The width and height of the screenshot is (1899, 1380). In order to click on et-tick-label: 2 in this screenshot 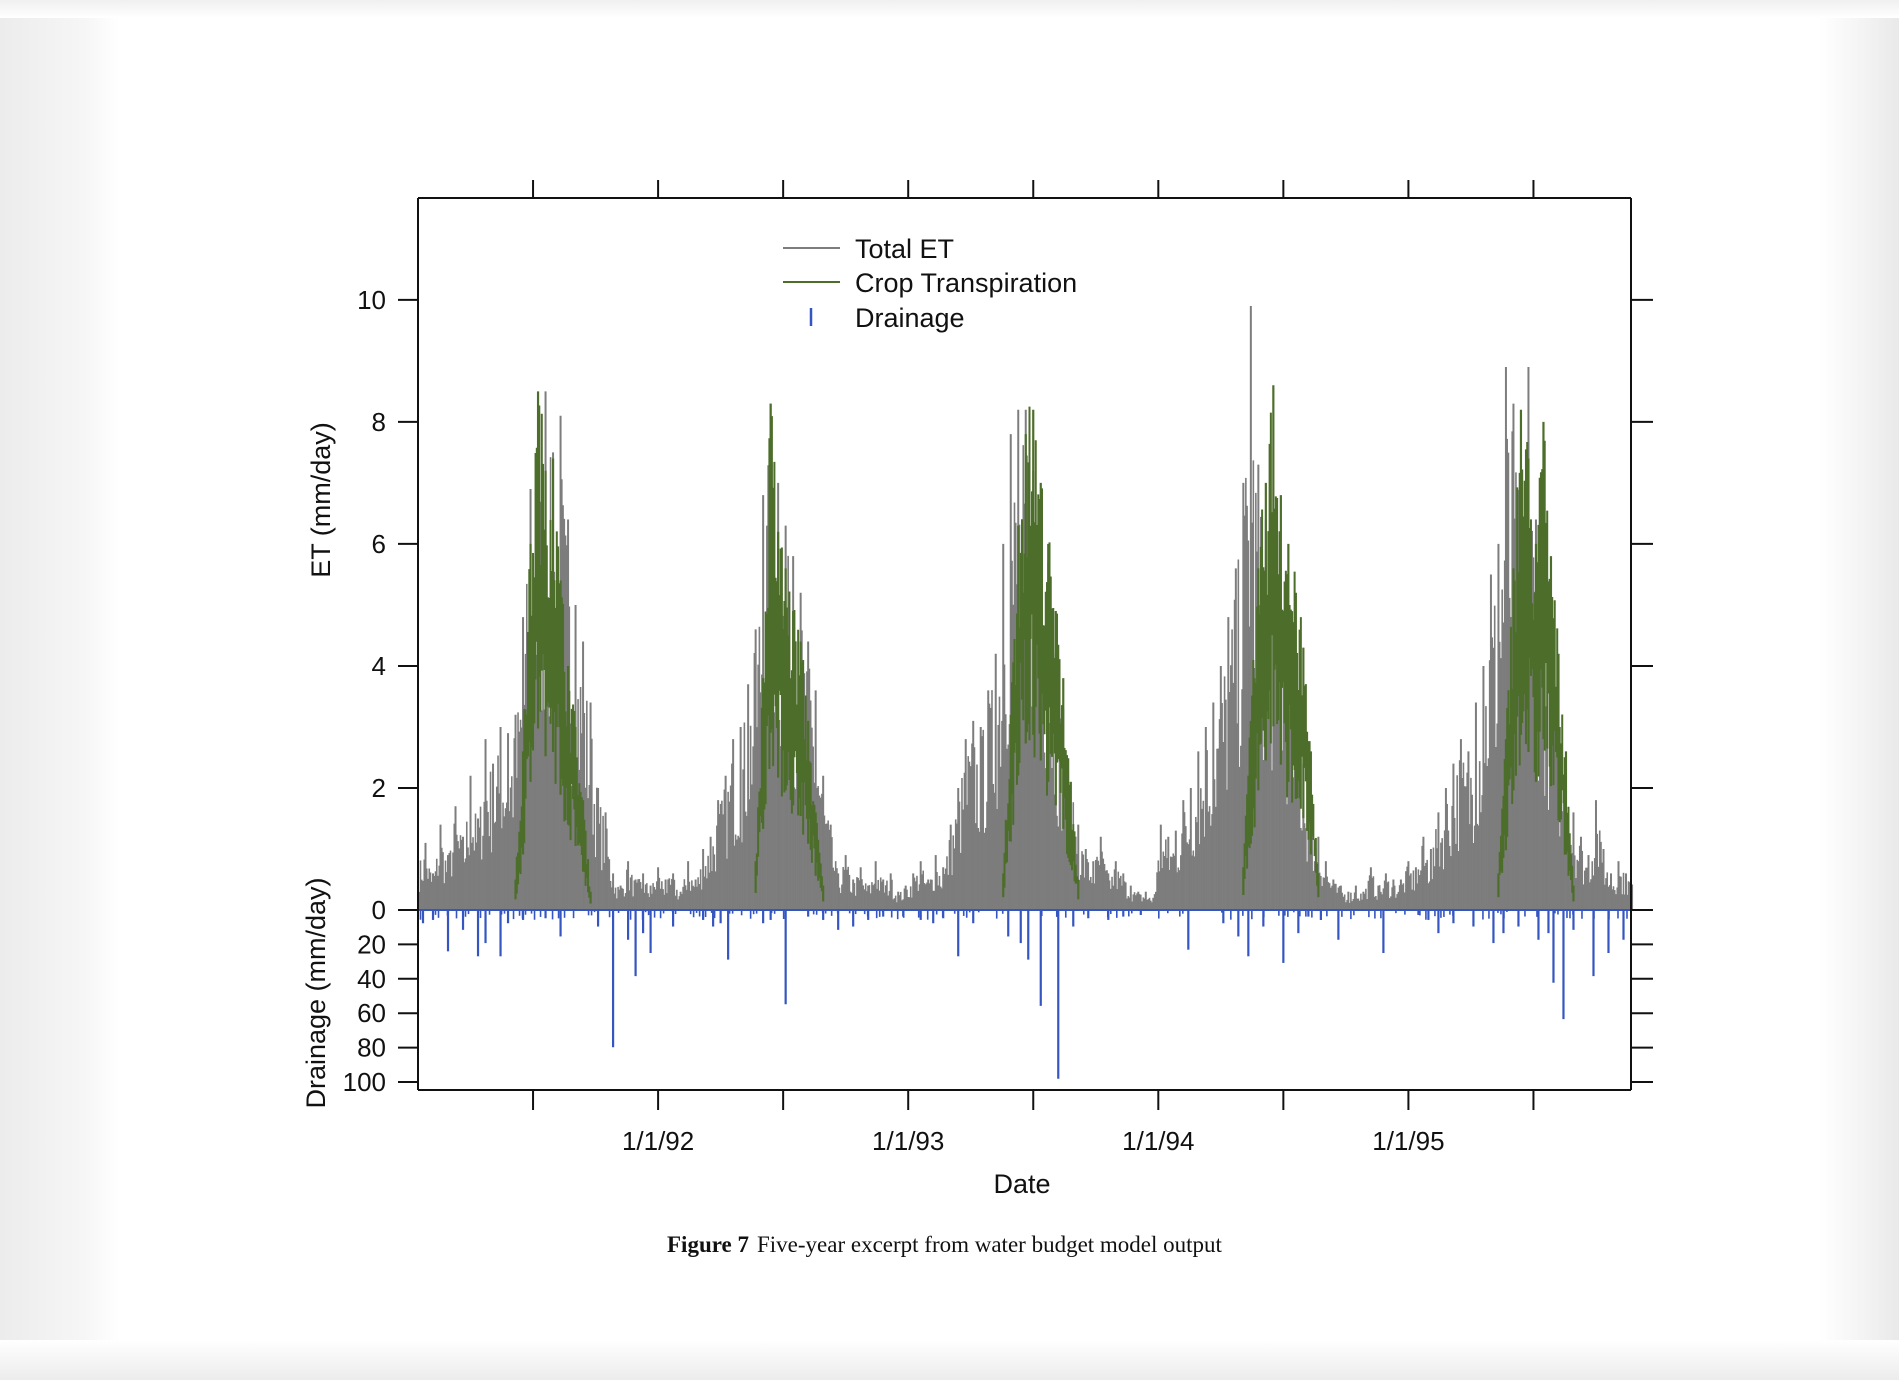, I will do `click(379, 788)`.